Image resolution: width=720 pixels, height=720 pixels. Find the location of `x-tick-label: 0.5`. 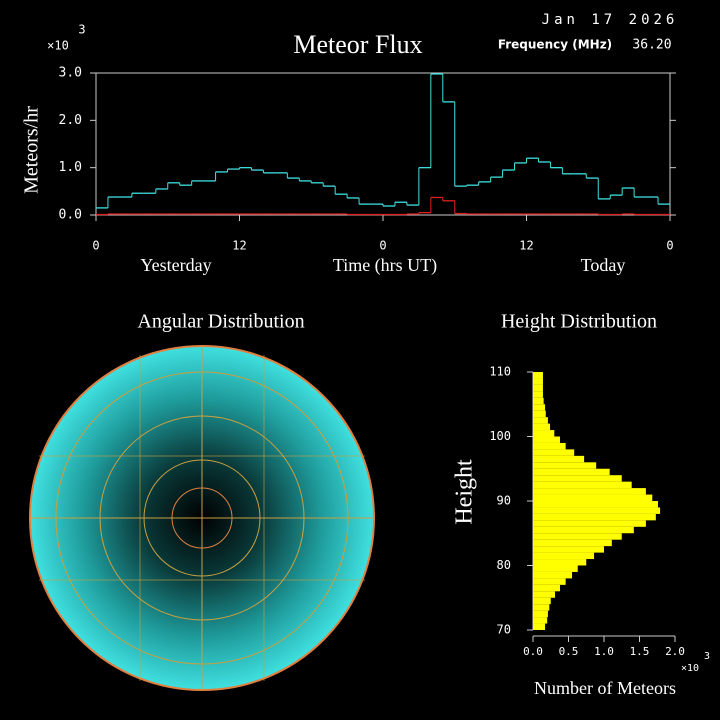

x-tick-label: 0.5 is located at coordinates (569, 651).